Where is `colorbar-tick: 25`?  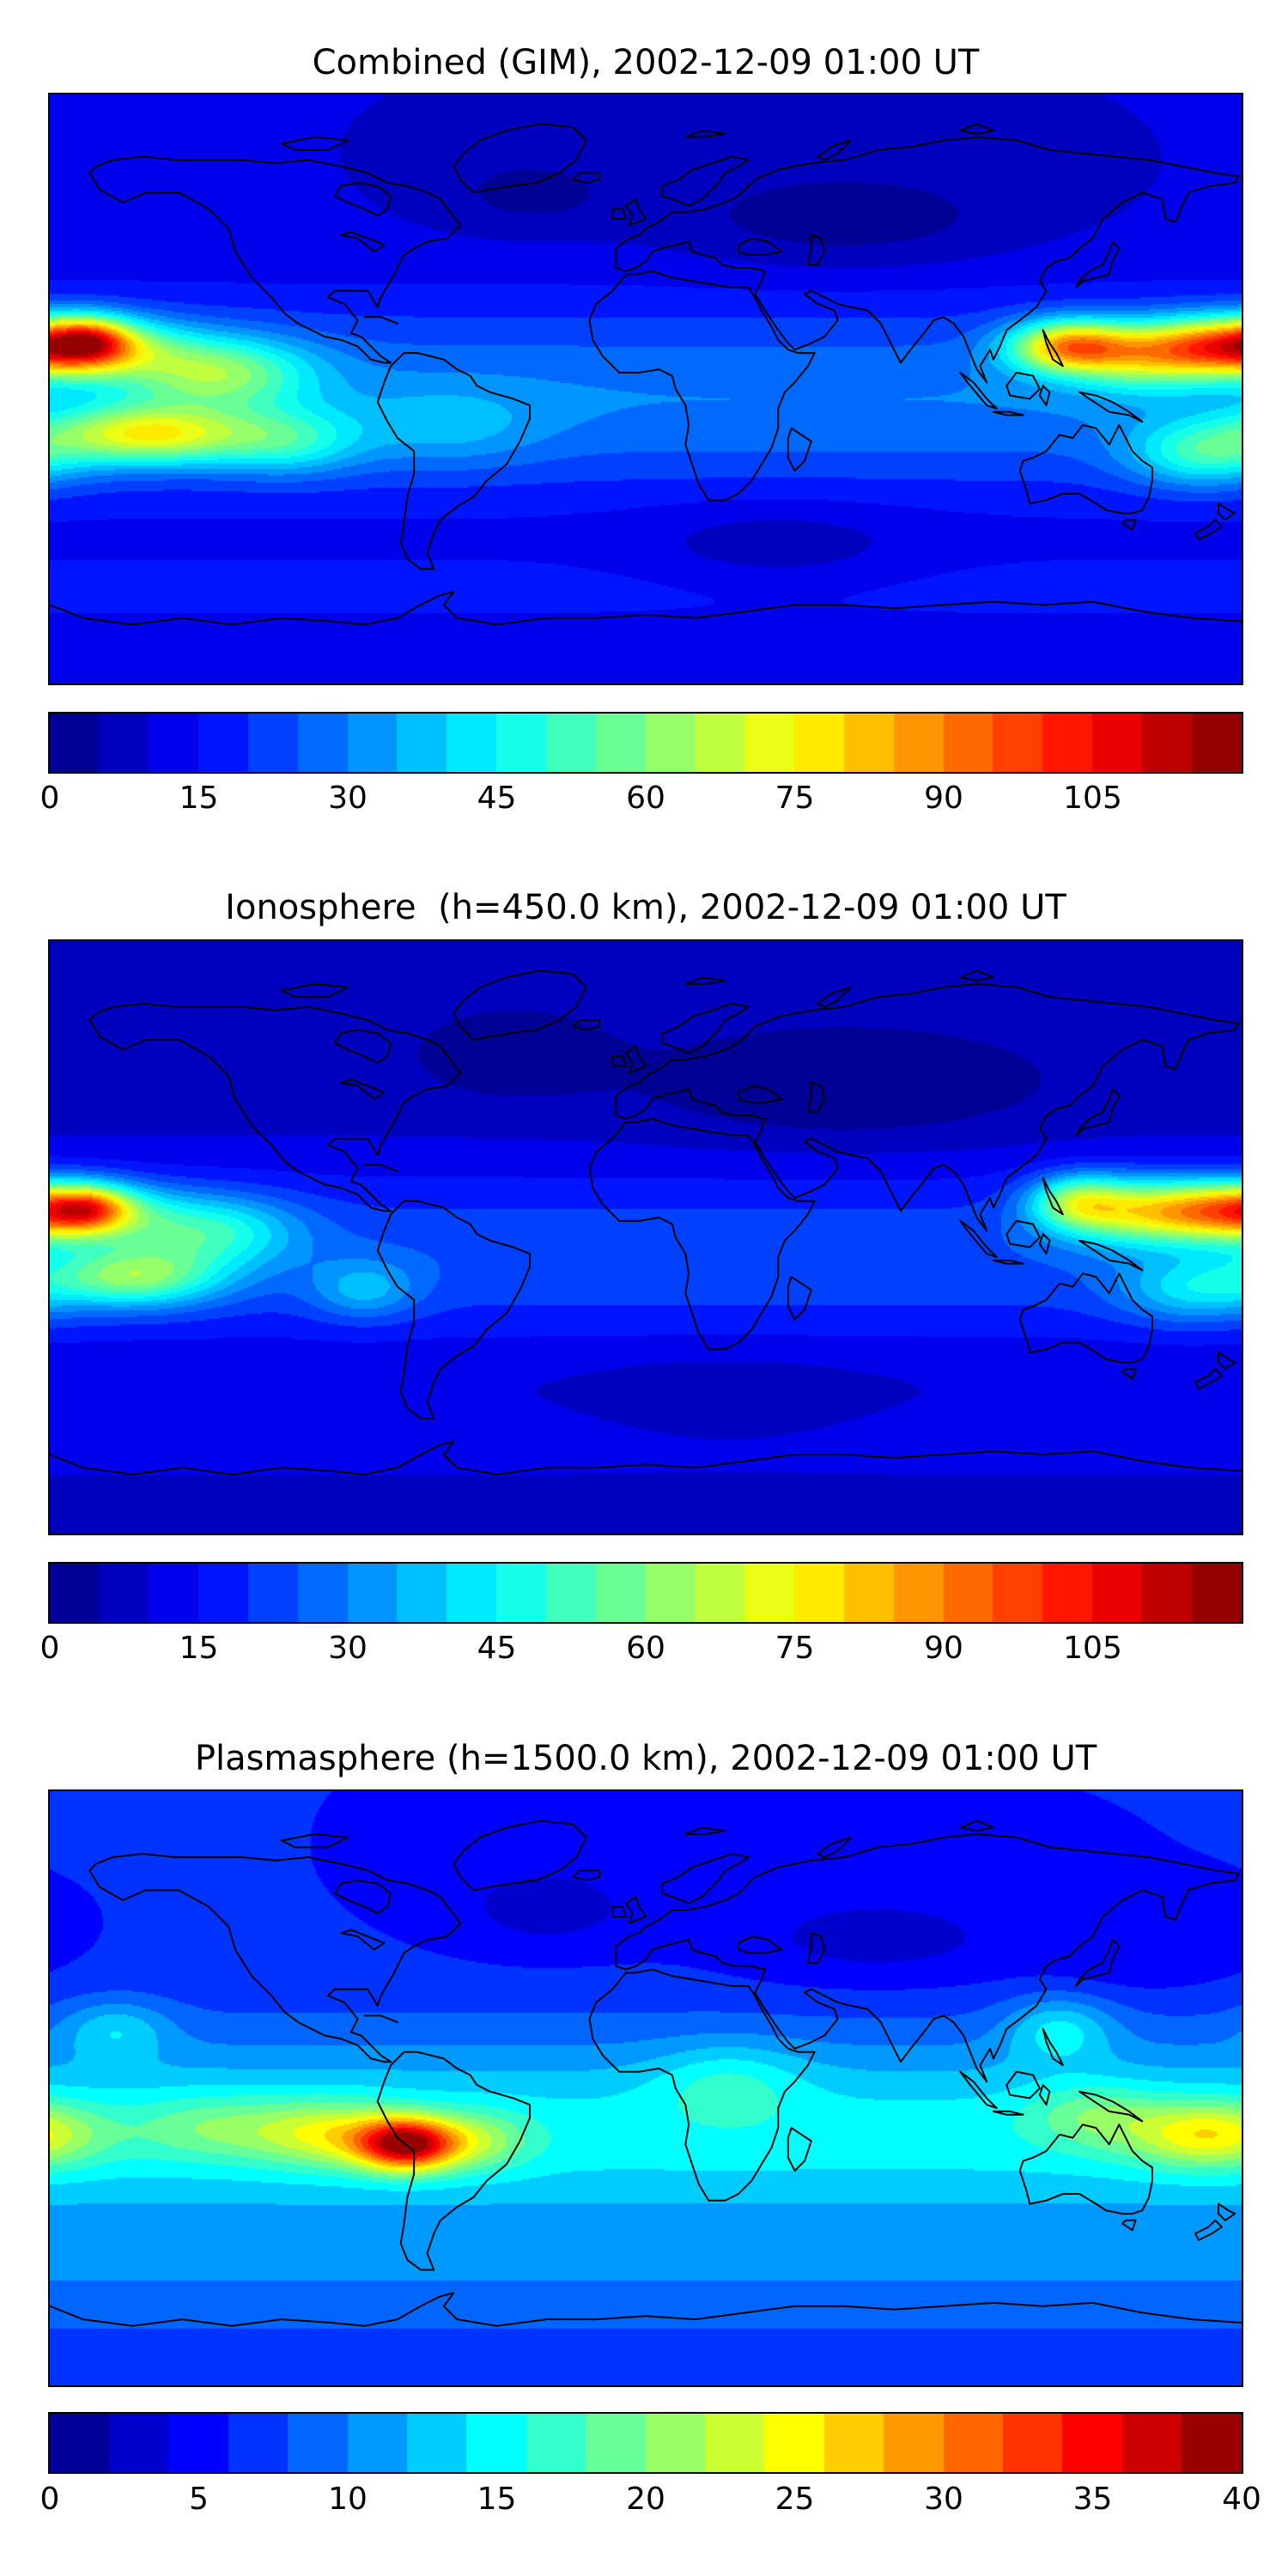 colorbar-tick: 25 is located at coordinates (795, 2500).